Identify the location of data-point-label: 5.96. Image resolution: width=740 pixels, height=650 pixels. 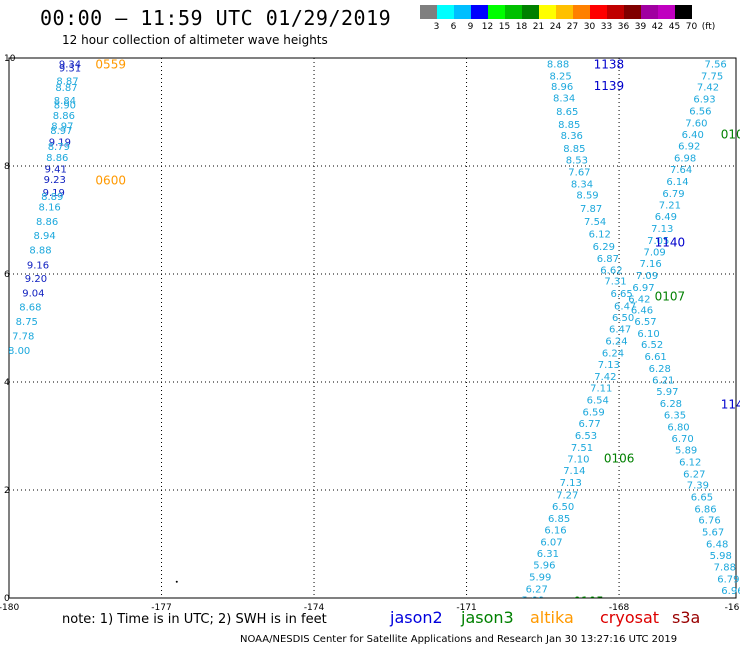
(544, 566).